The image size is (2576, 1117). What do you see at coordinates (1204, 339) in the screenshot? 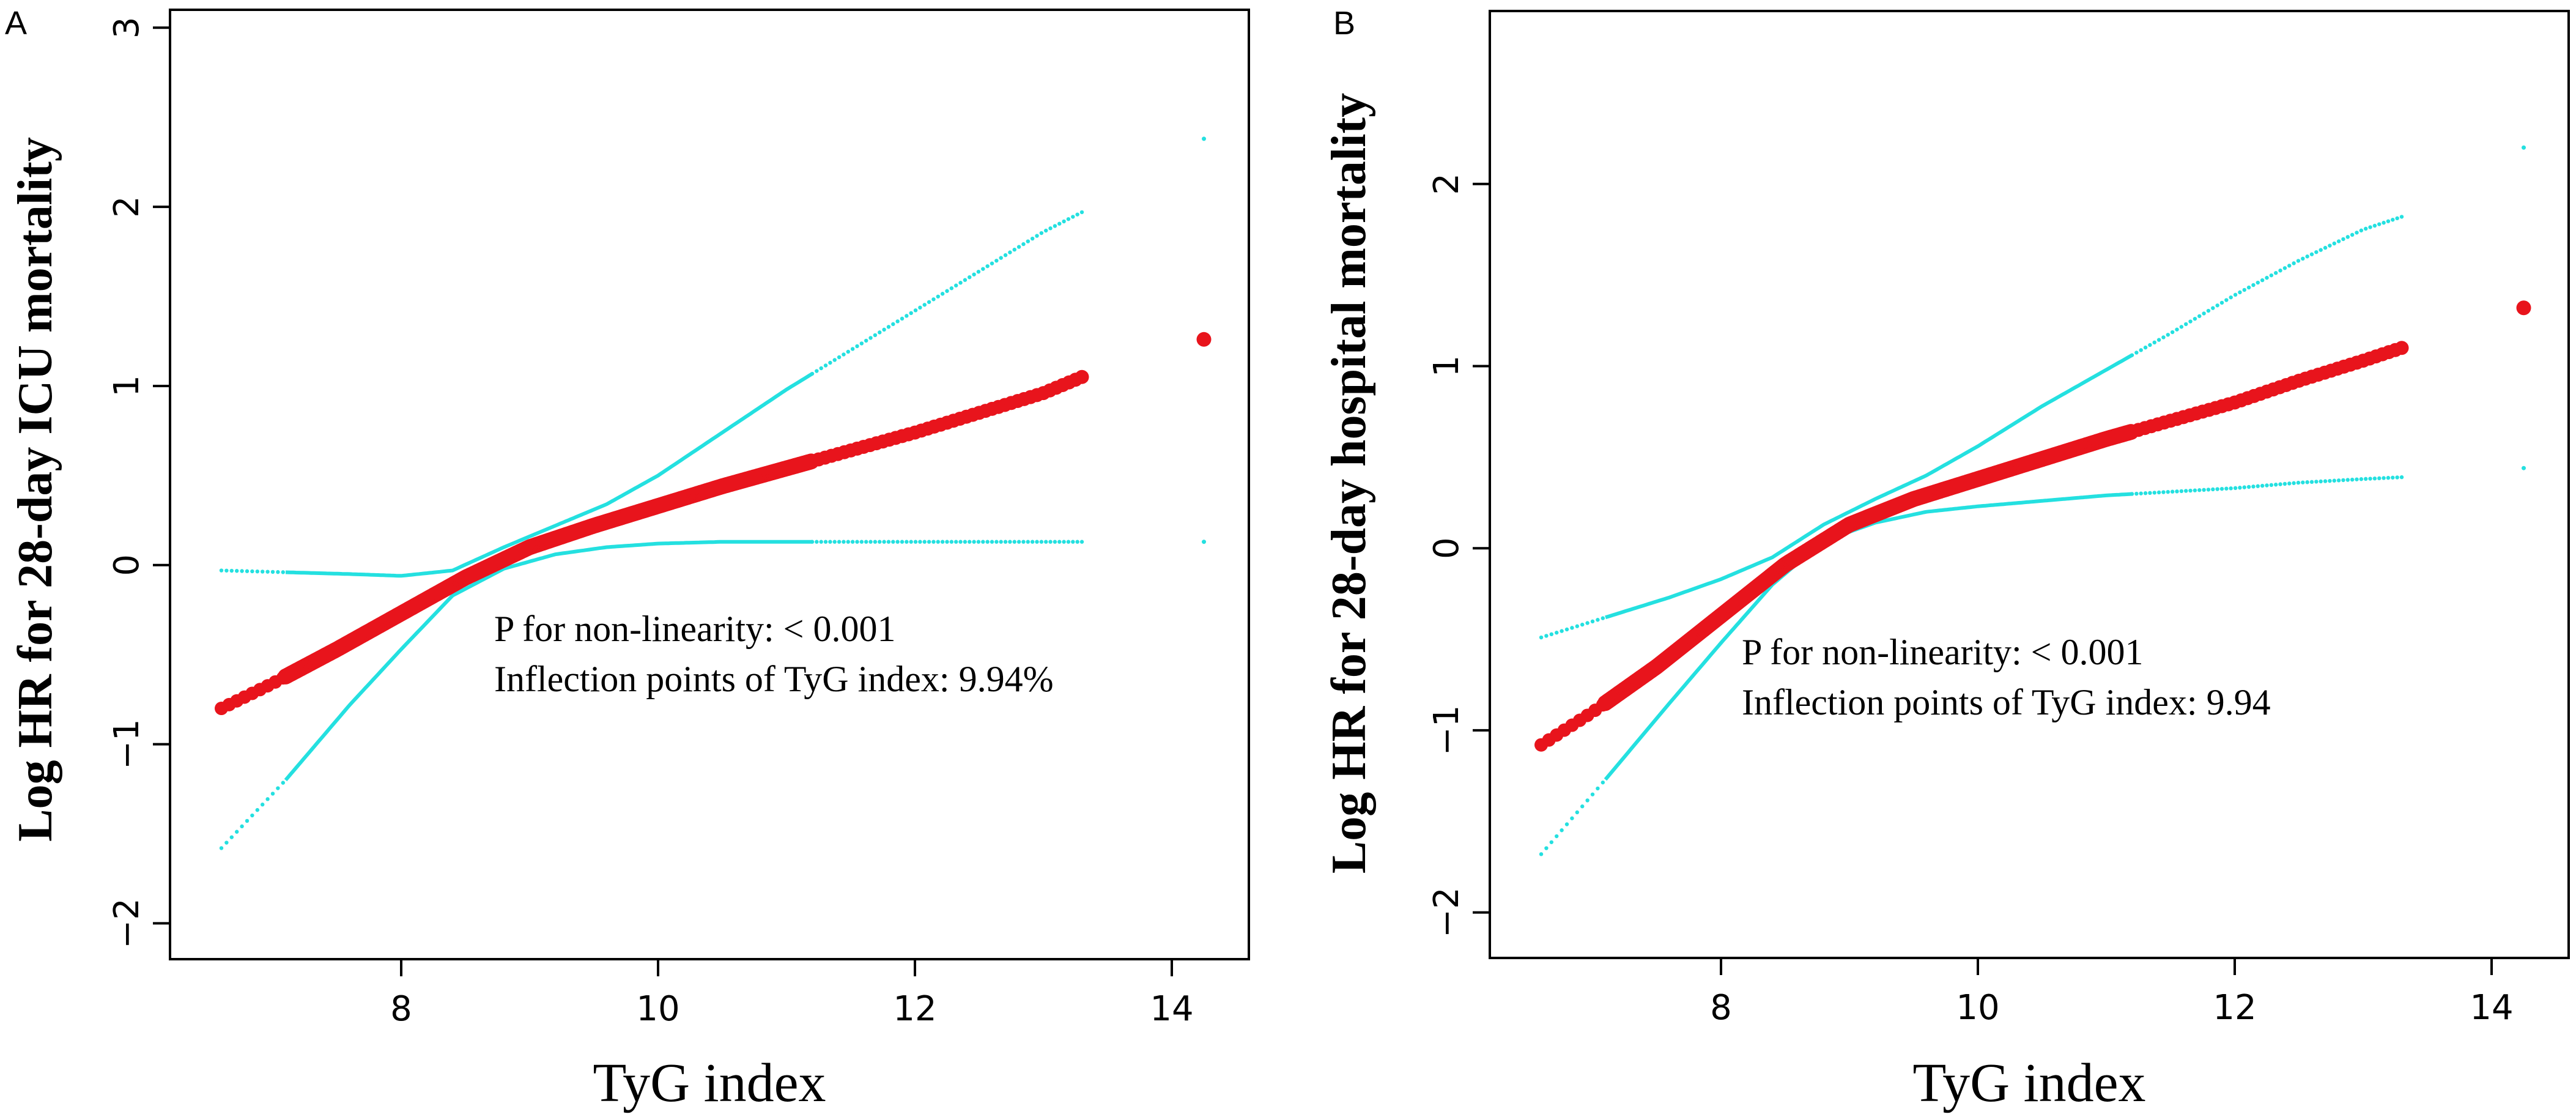
I see `panel-a-outlier-estimate` at bounding box center [1204, 339].